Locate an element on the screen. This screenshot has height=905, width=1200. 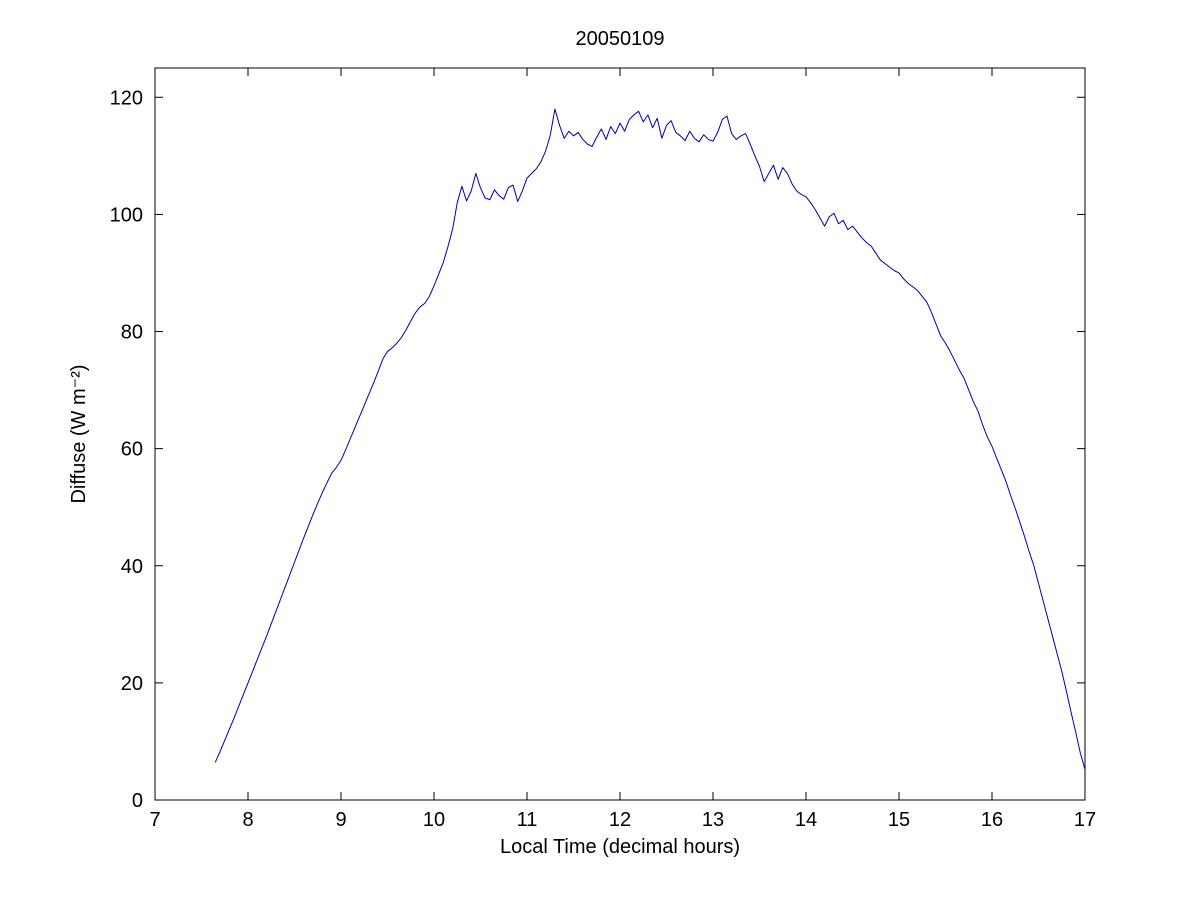
y-tick-label: 80 is located at coordinates (132, 333).